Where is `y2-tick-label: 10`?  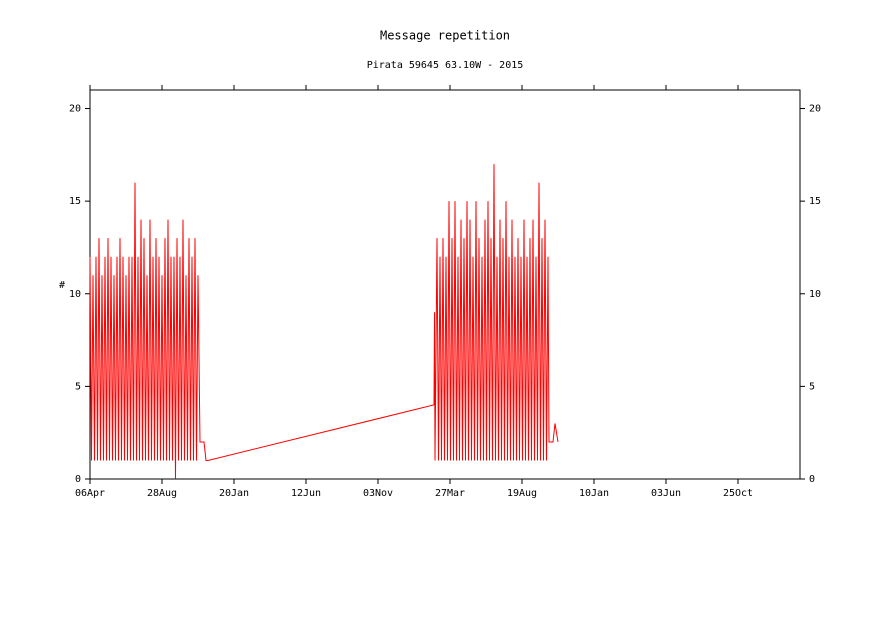
y2-tick-label: 10 is located at coordinates (815, 294).